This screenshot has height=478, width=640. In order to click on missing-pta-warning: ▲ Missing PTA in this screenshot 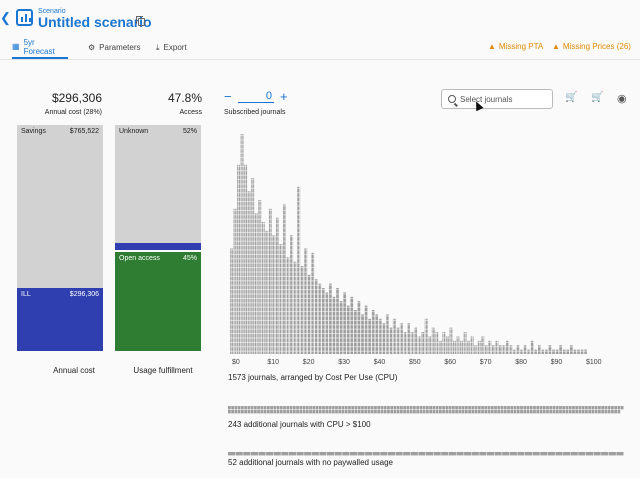, I will do `click(515, 46)`.